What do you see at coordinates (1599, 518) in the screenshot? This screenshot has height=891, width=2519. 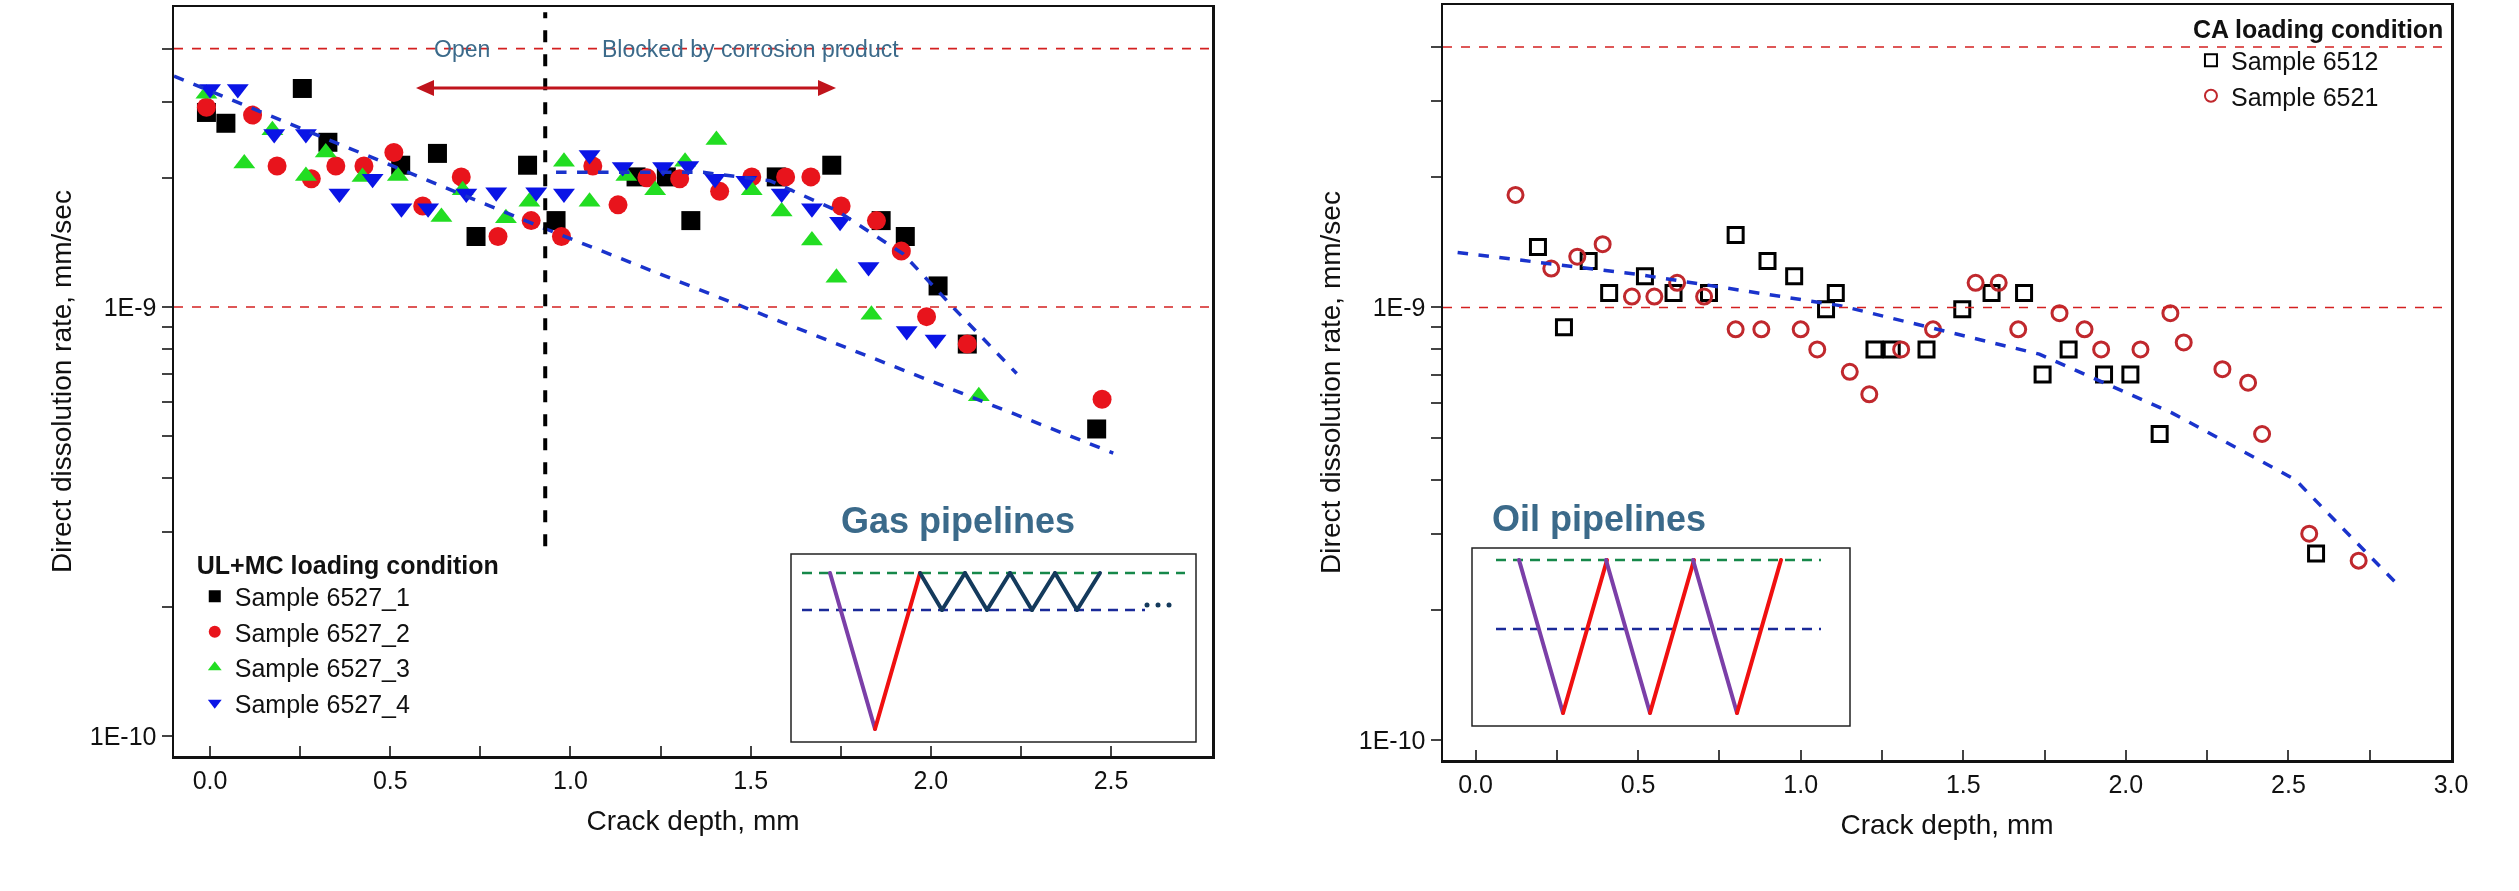 I see `annotation: Oil pipelines` at bounding box center [1599, 518].